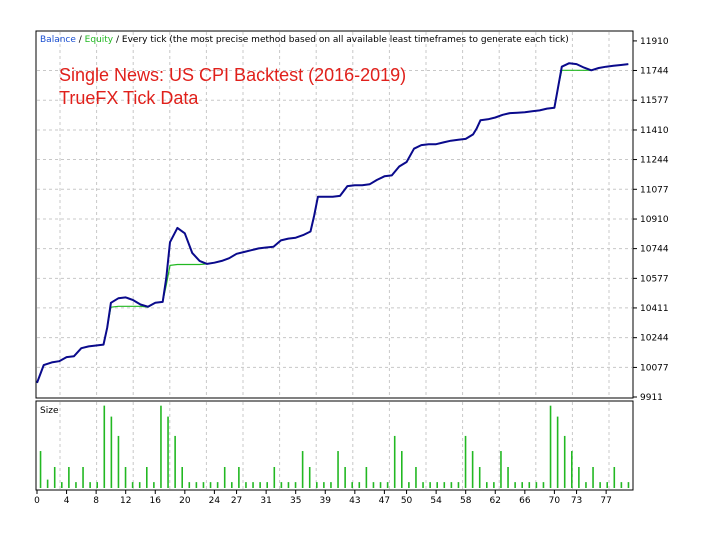  I want to click on x-tick-label: 4, so click(67, 501).